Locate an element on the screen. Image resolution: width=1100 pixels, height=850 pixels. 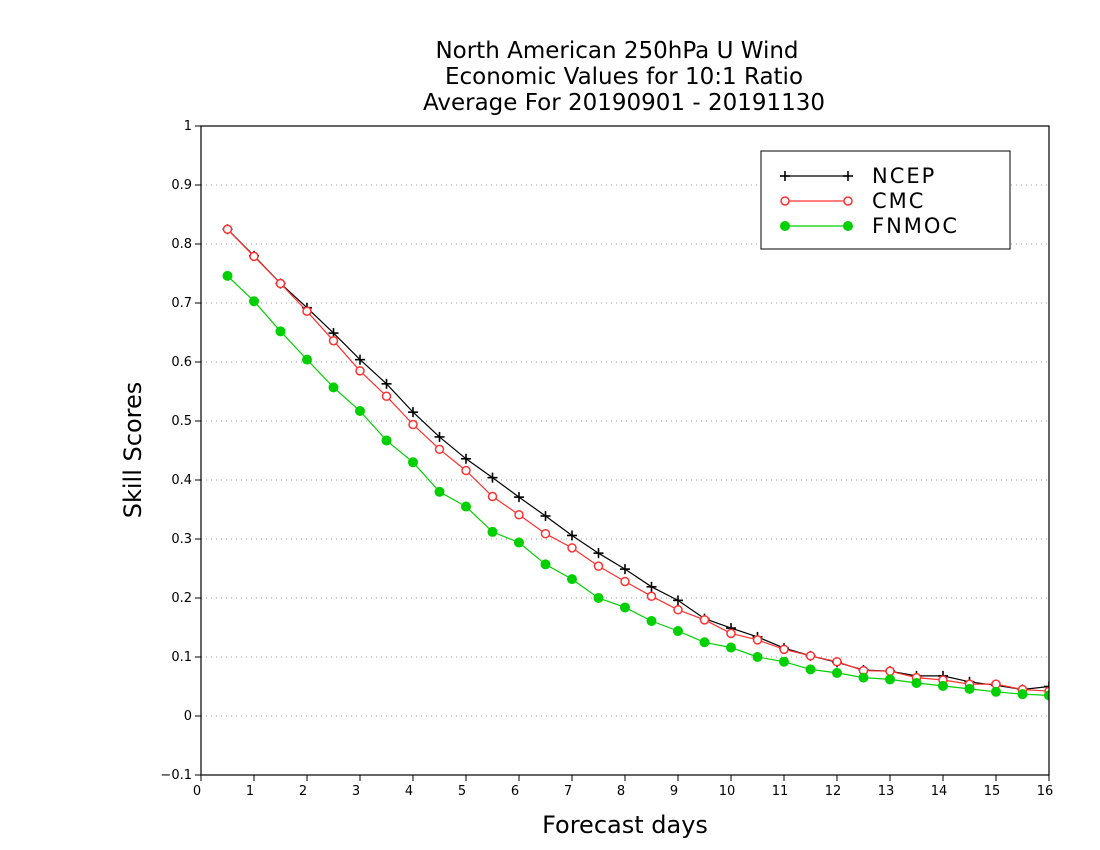
y-tick-label: 0.5 is located at coordinates (181, 421).